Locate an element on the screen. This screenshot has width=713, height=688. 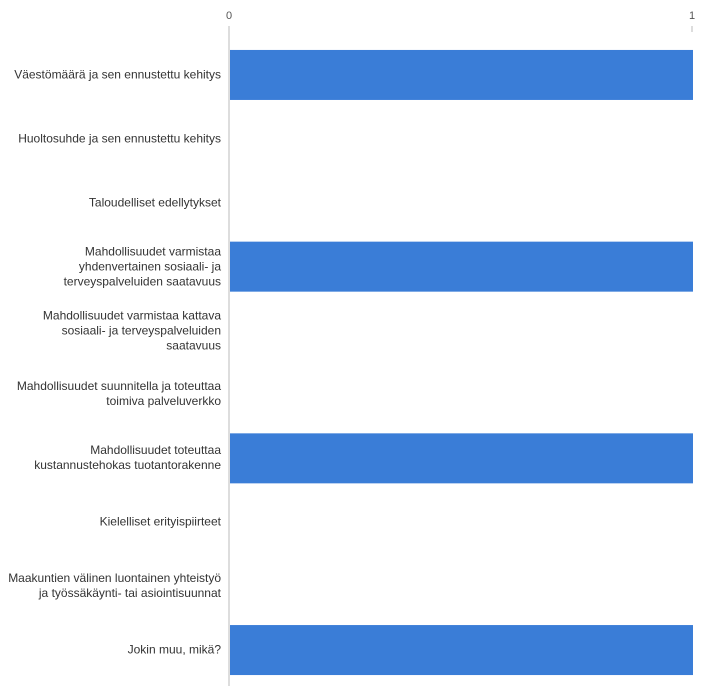
y-tick-label: Väestömäärä ja sen ennustettu kehitys is located at coordinates (117, 74).